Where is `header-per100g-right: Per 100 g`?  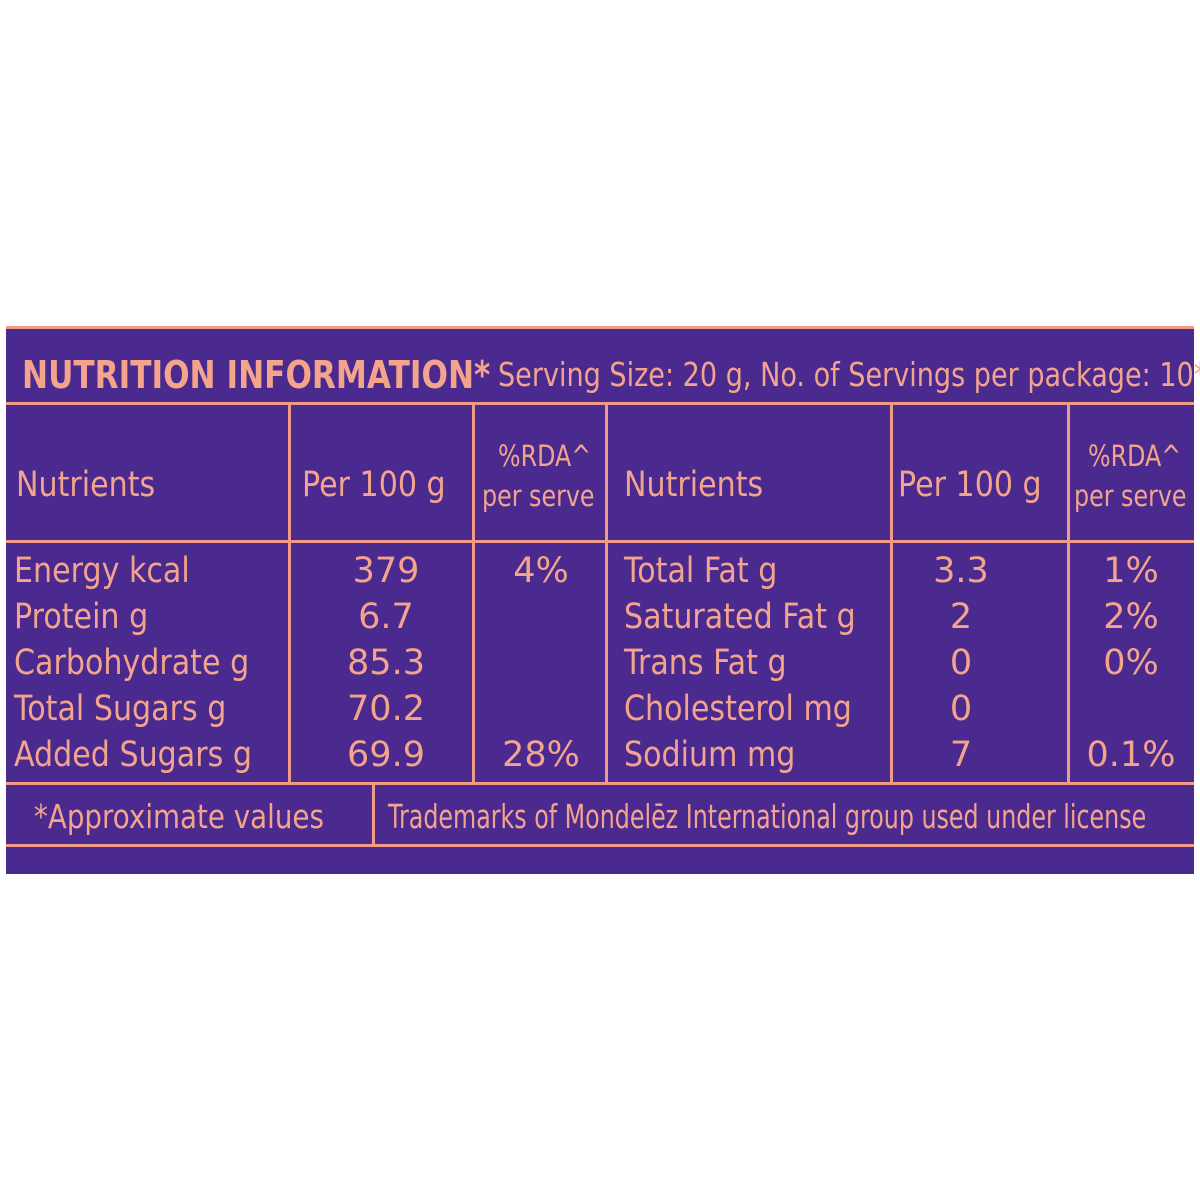
header-per100g-right: Per 100 g is located at coordinates (970, 485).